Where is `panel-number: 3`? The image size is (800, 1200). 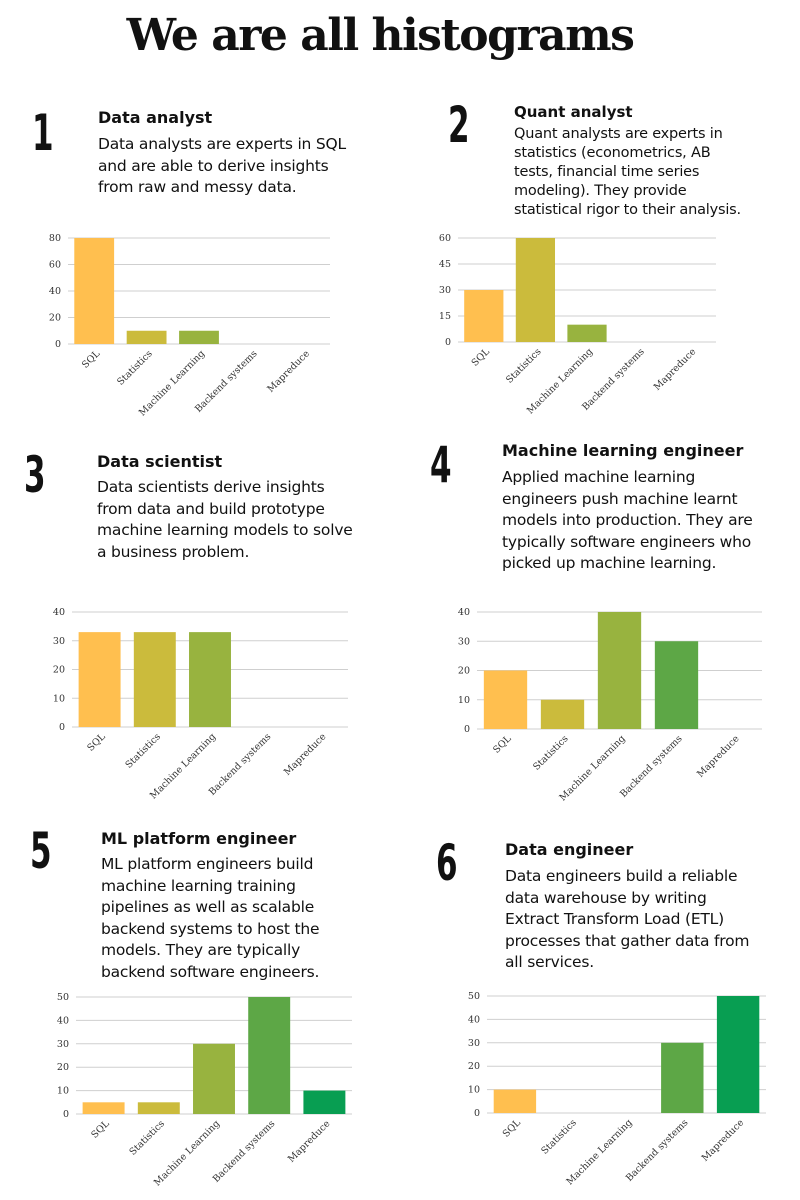 panel-number: 3 is located at coordinates (35, 475).